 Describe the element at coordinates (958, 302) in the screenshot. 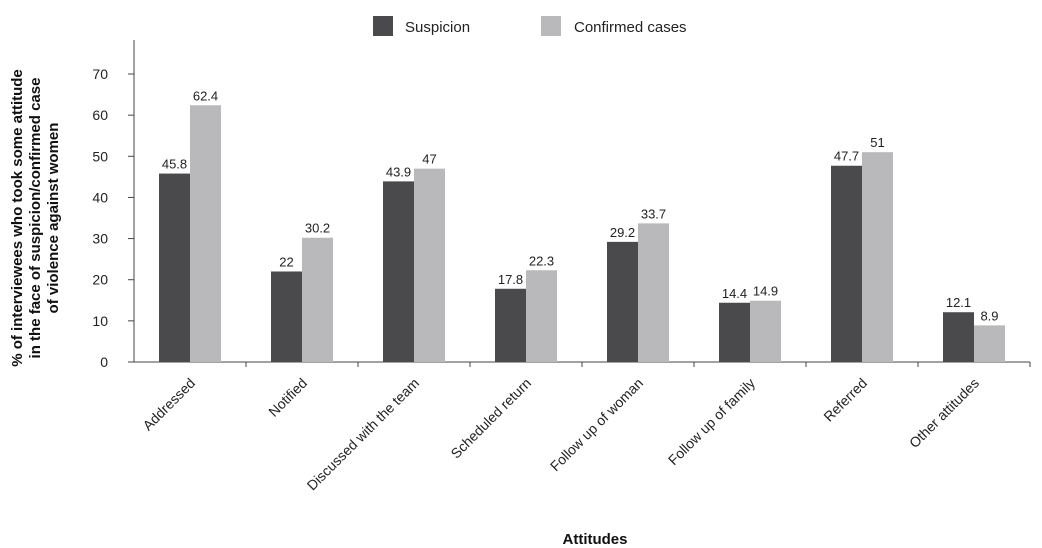

I see `data-label-suspicion-other-attitudes: 12.1` at that location.